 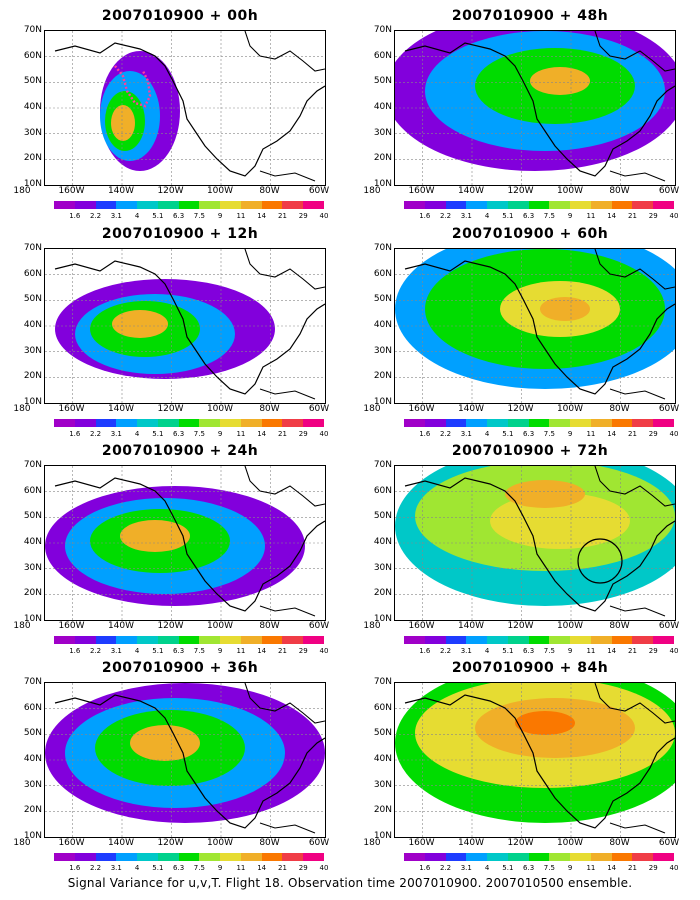 I want to click on colorbar-label: 14, so click(x=262, y=216).